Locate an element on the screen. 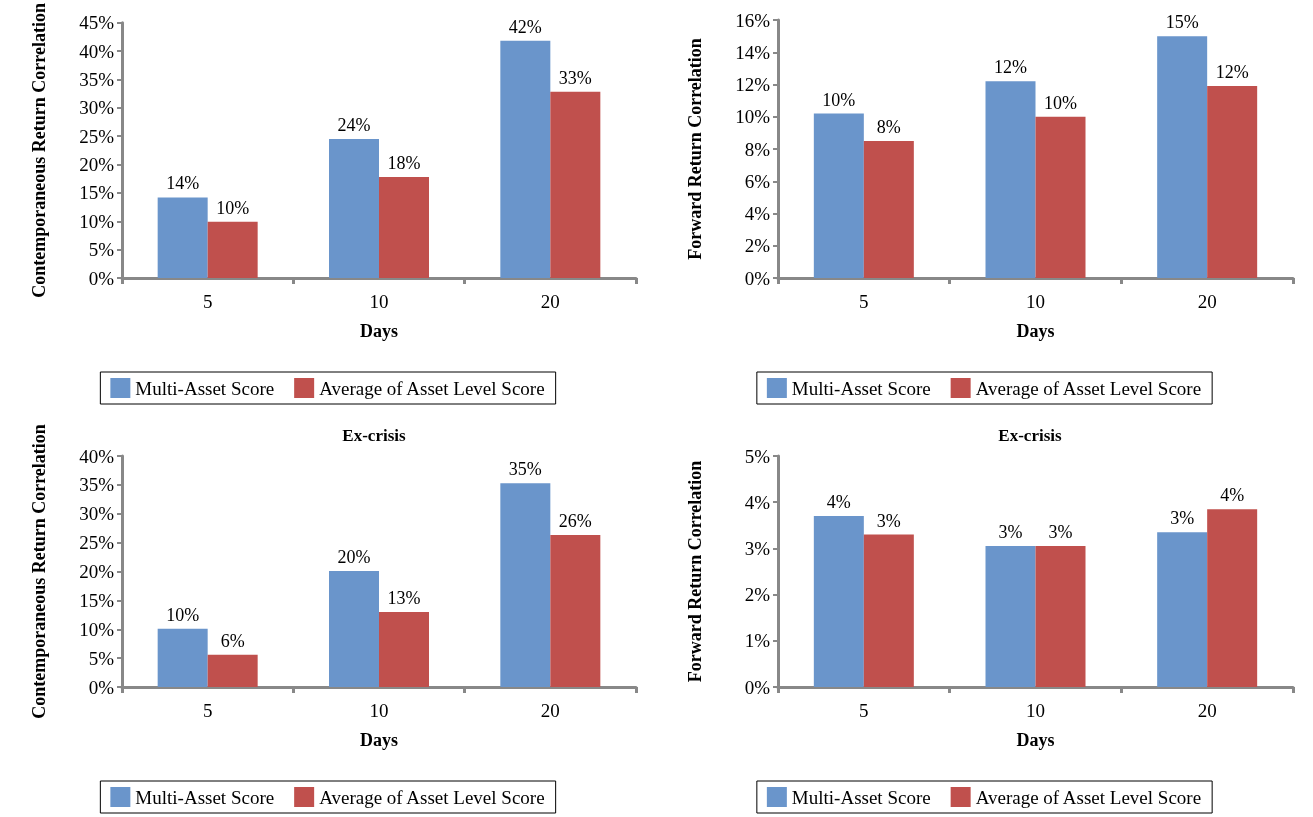 Image resolution: width=1313 pixels, height=817 pixels. data-label: 13% is located at coordinates (404, 597).